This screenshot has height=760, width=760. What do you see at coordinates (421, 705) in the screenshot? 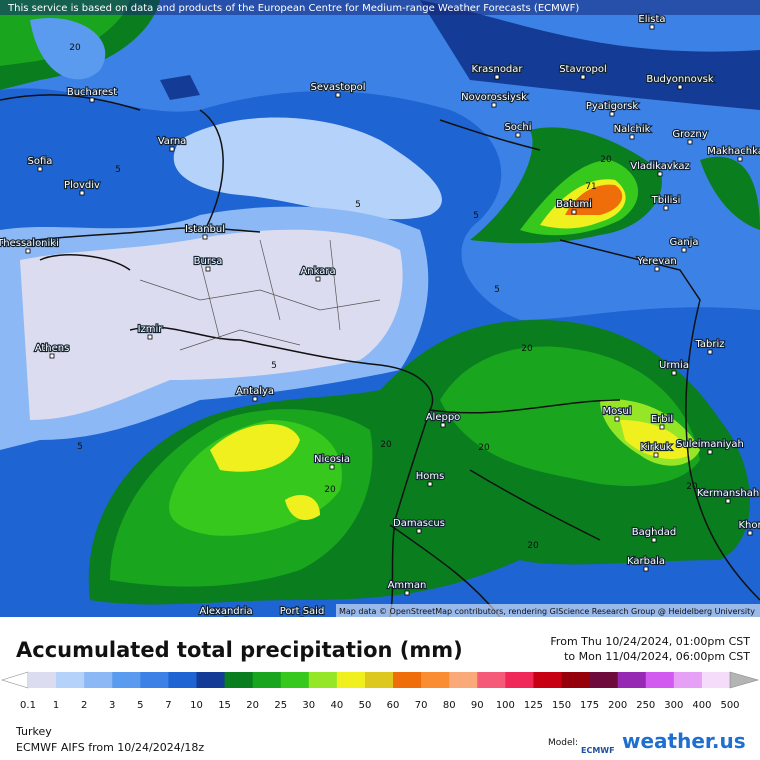
I see `legend-label: 70` at bounding box center [421, 705].